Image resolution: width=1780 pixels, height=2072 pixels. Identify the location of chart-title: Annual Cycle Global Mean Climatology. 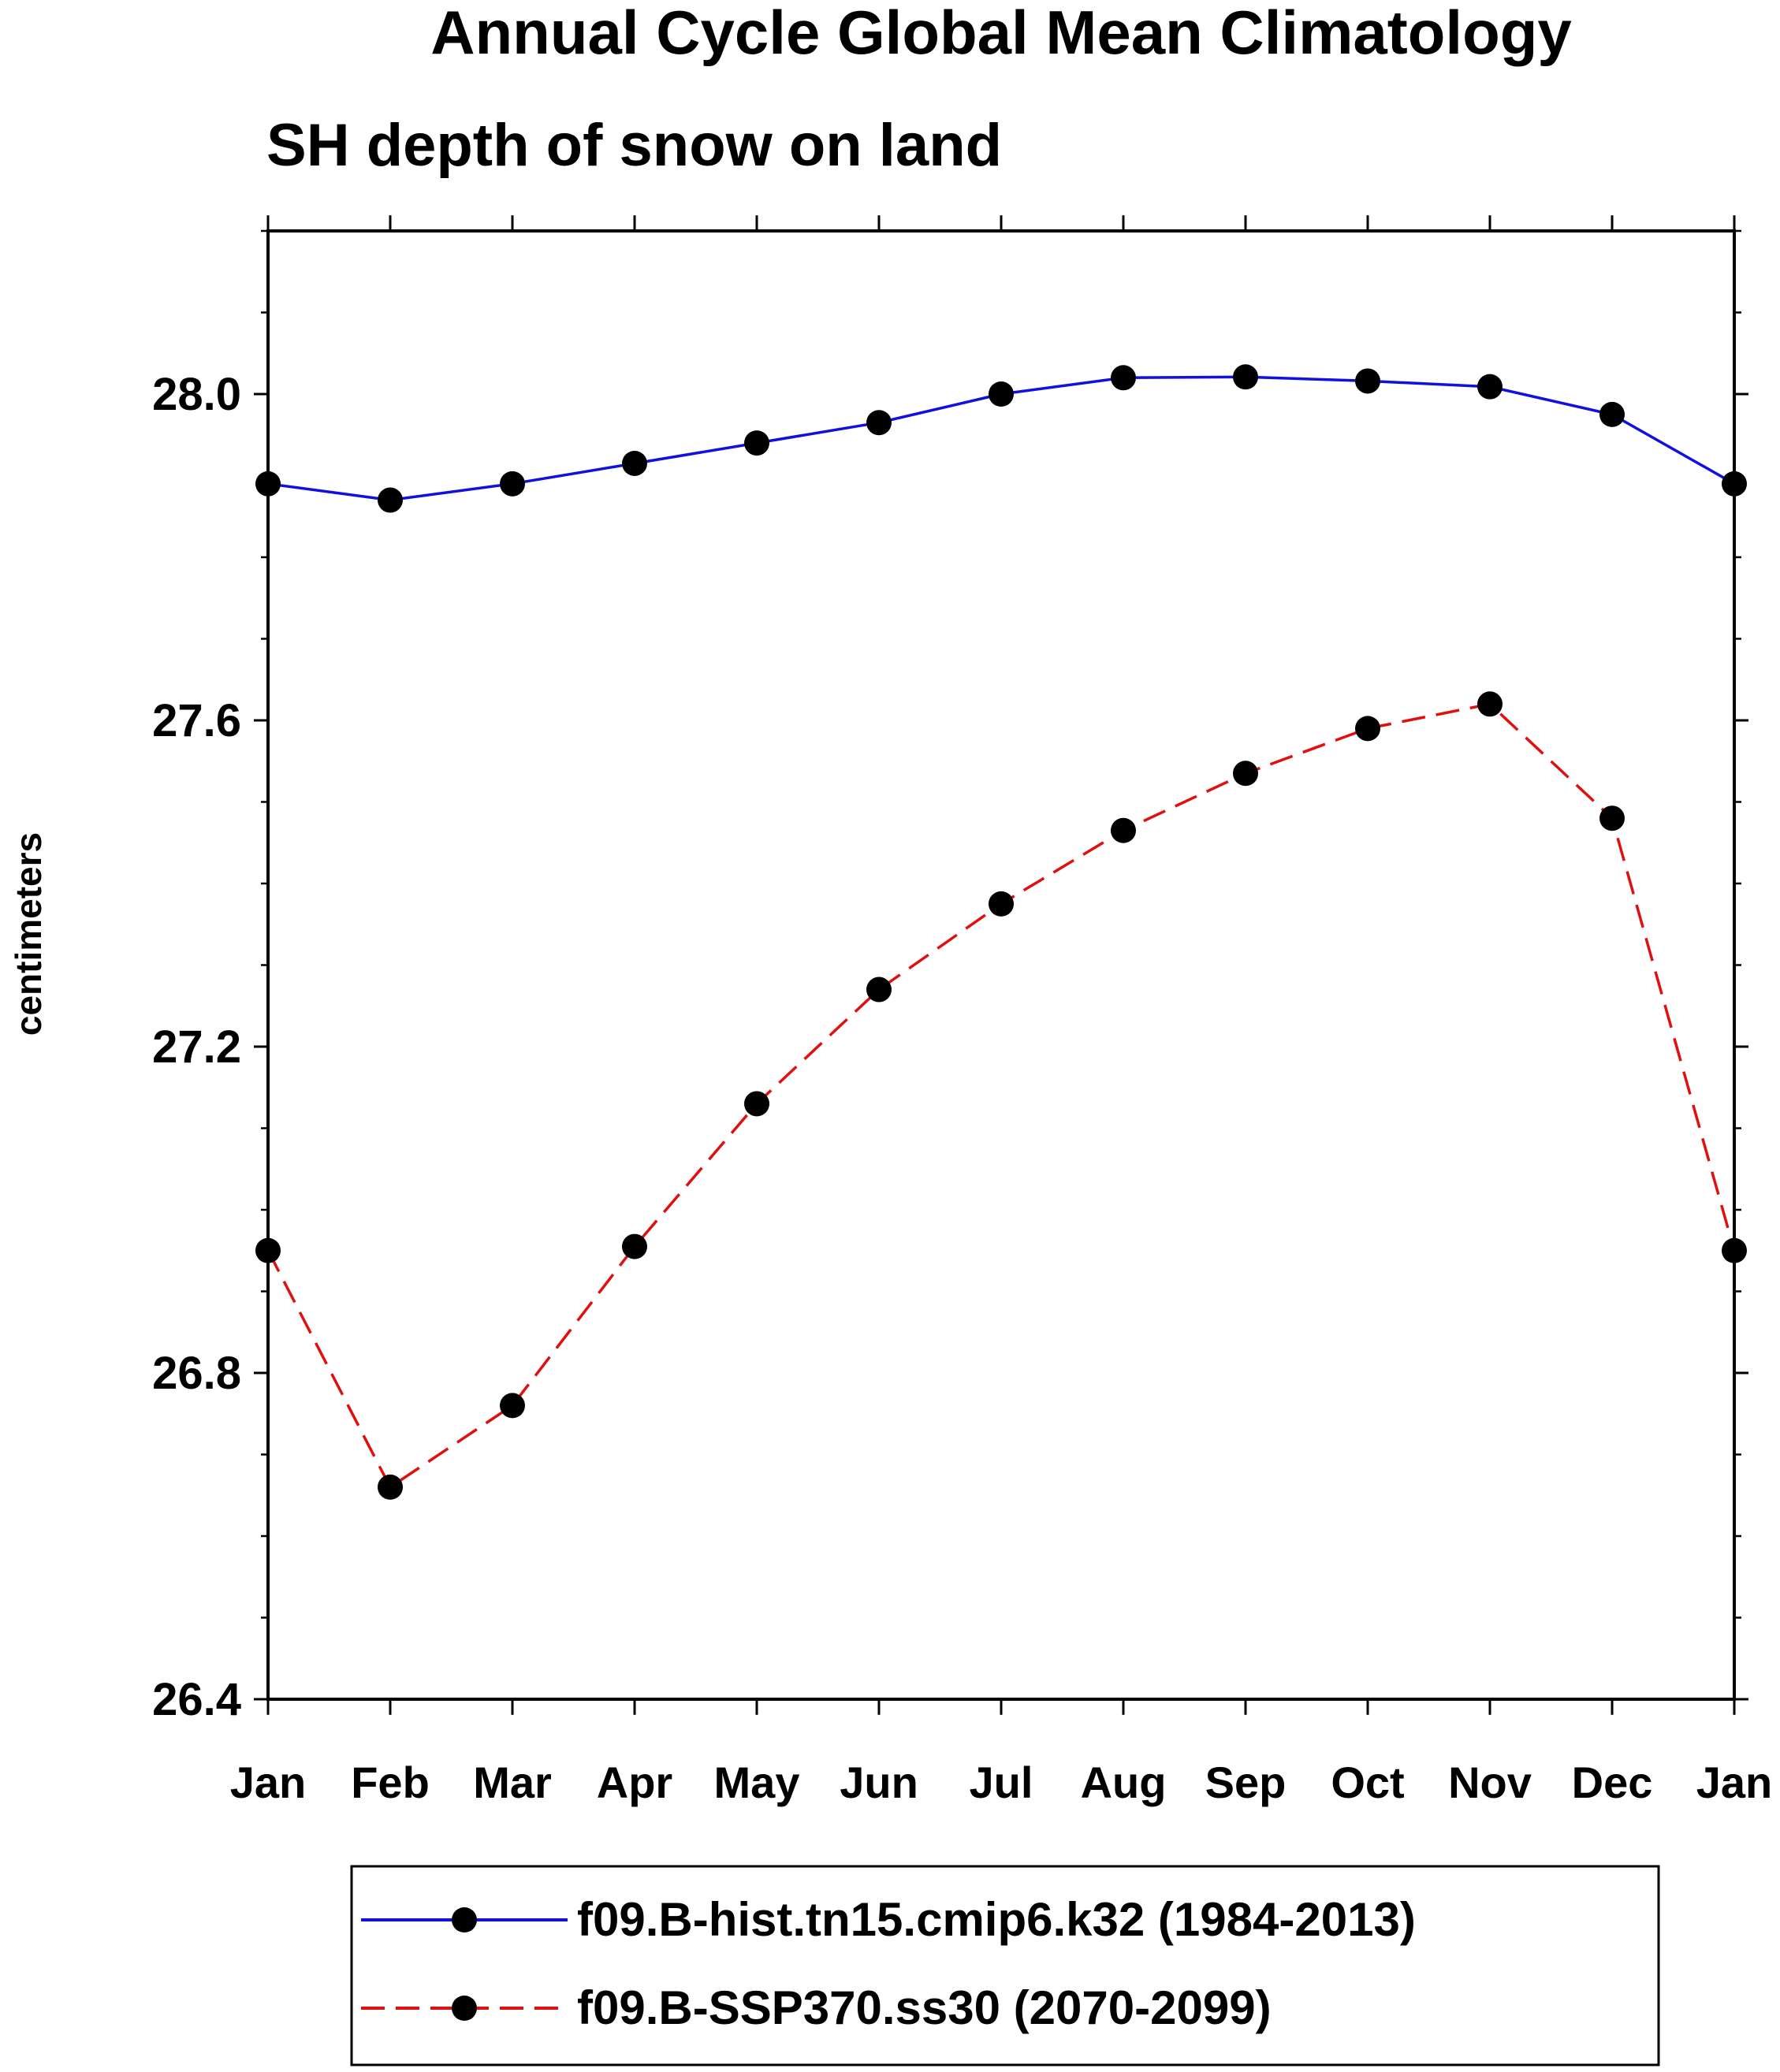
(1001, 34).